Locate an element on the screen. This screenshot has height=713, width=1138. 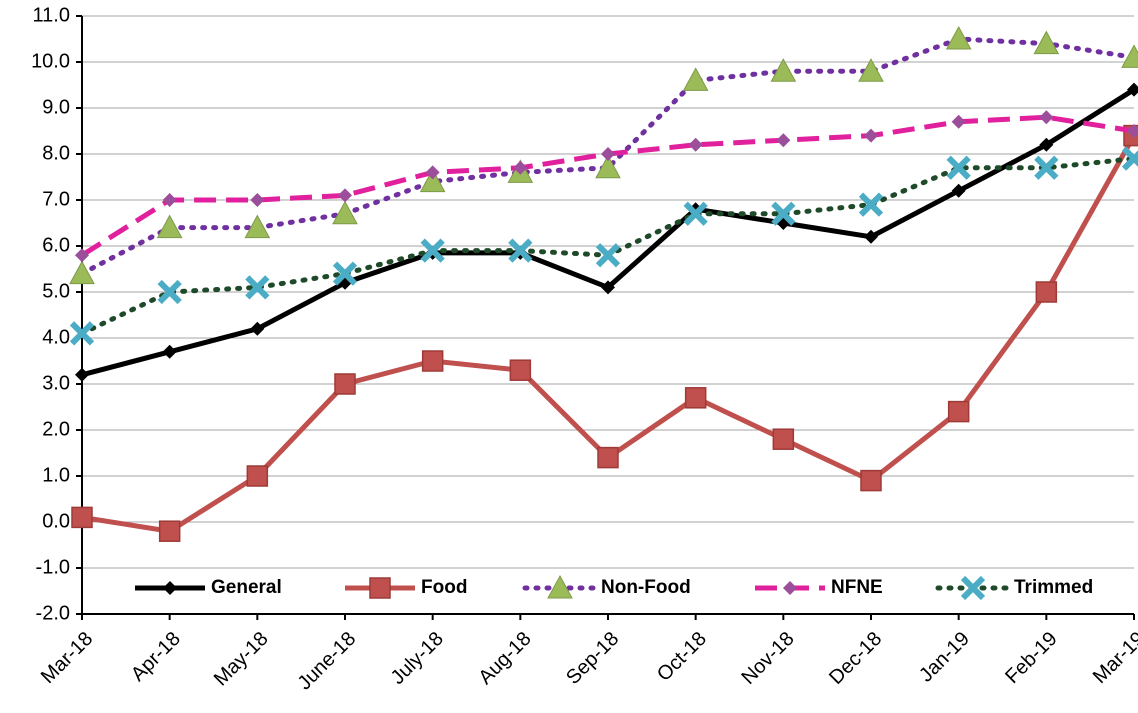
x-tick-label: Dec-18 is located at coordinates (855, 658).